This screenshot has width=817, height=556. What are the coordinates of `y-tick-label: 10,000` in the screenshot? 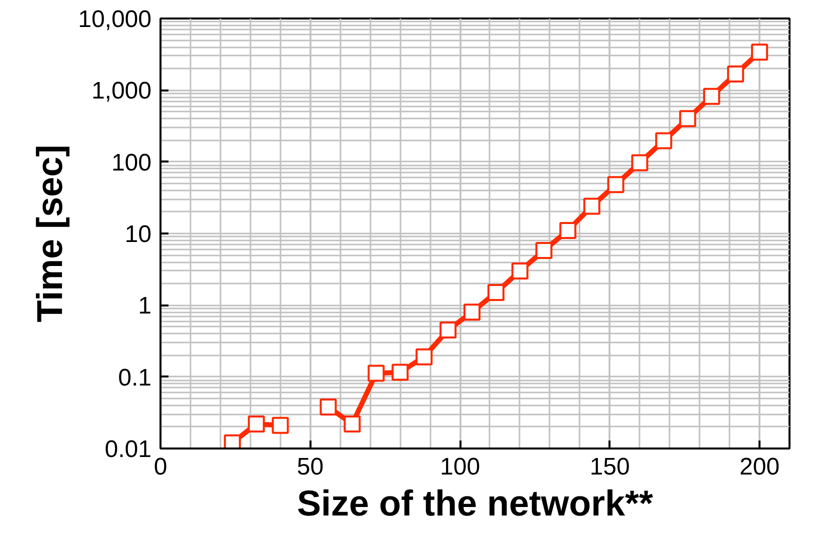 It's located at (115, 19).